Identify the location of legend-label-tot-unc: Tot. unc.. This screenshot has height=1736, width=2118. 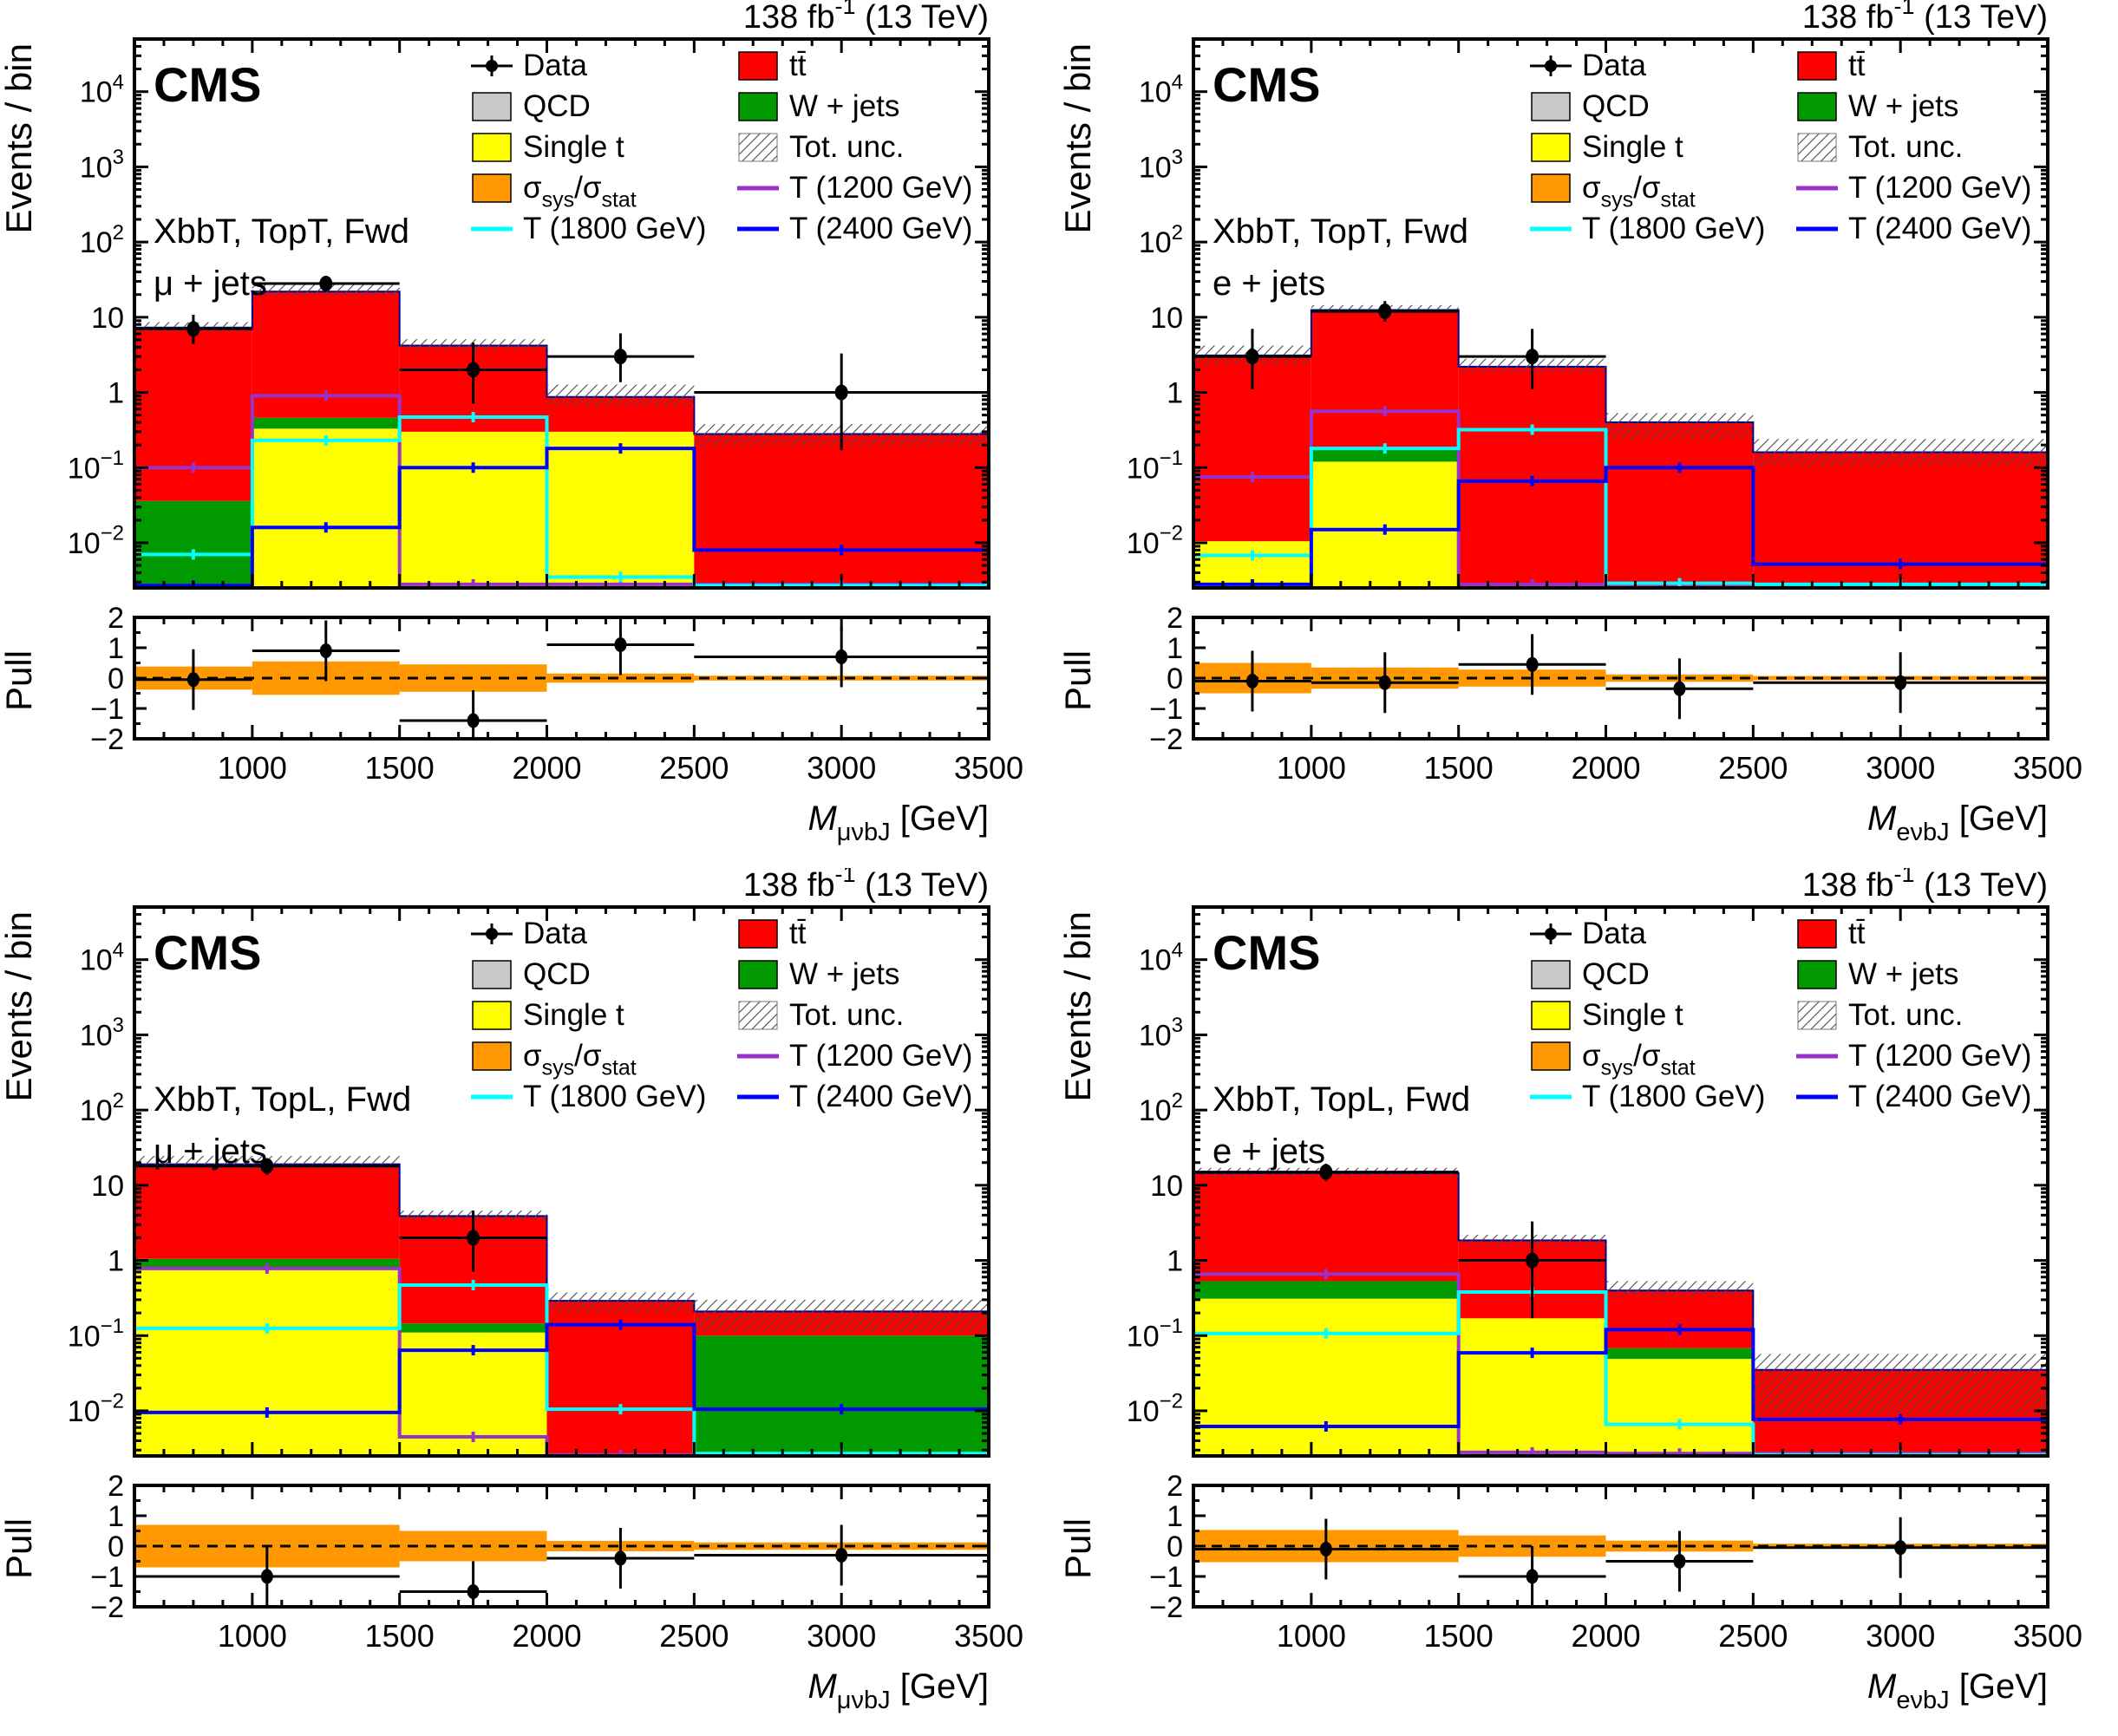
(846, 147).